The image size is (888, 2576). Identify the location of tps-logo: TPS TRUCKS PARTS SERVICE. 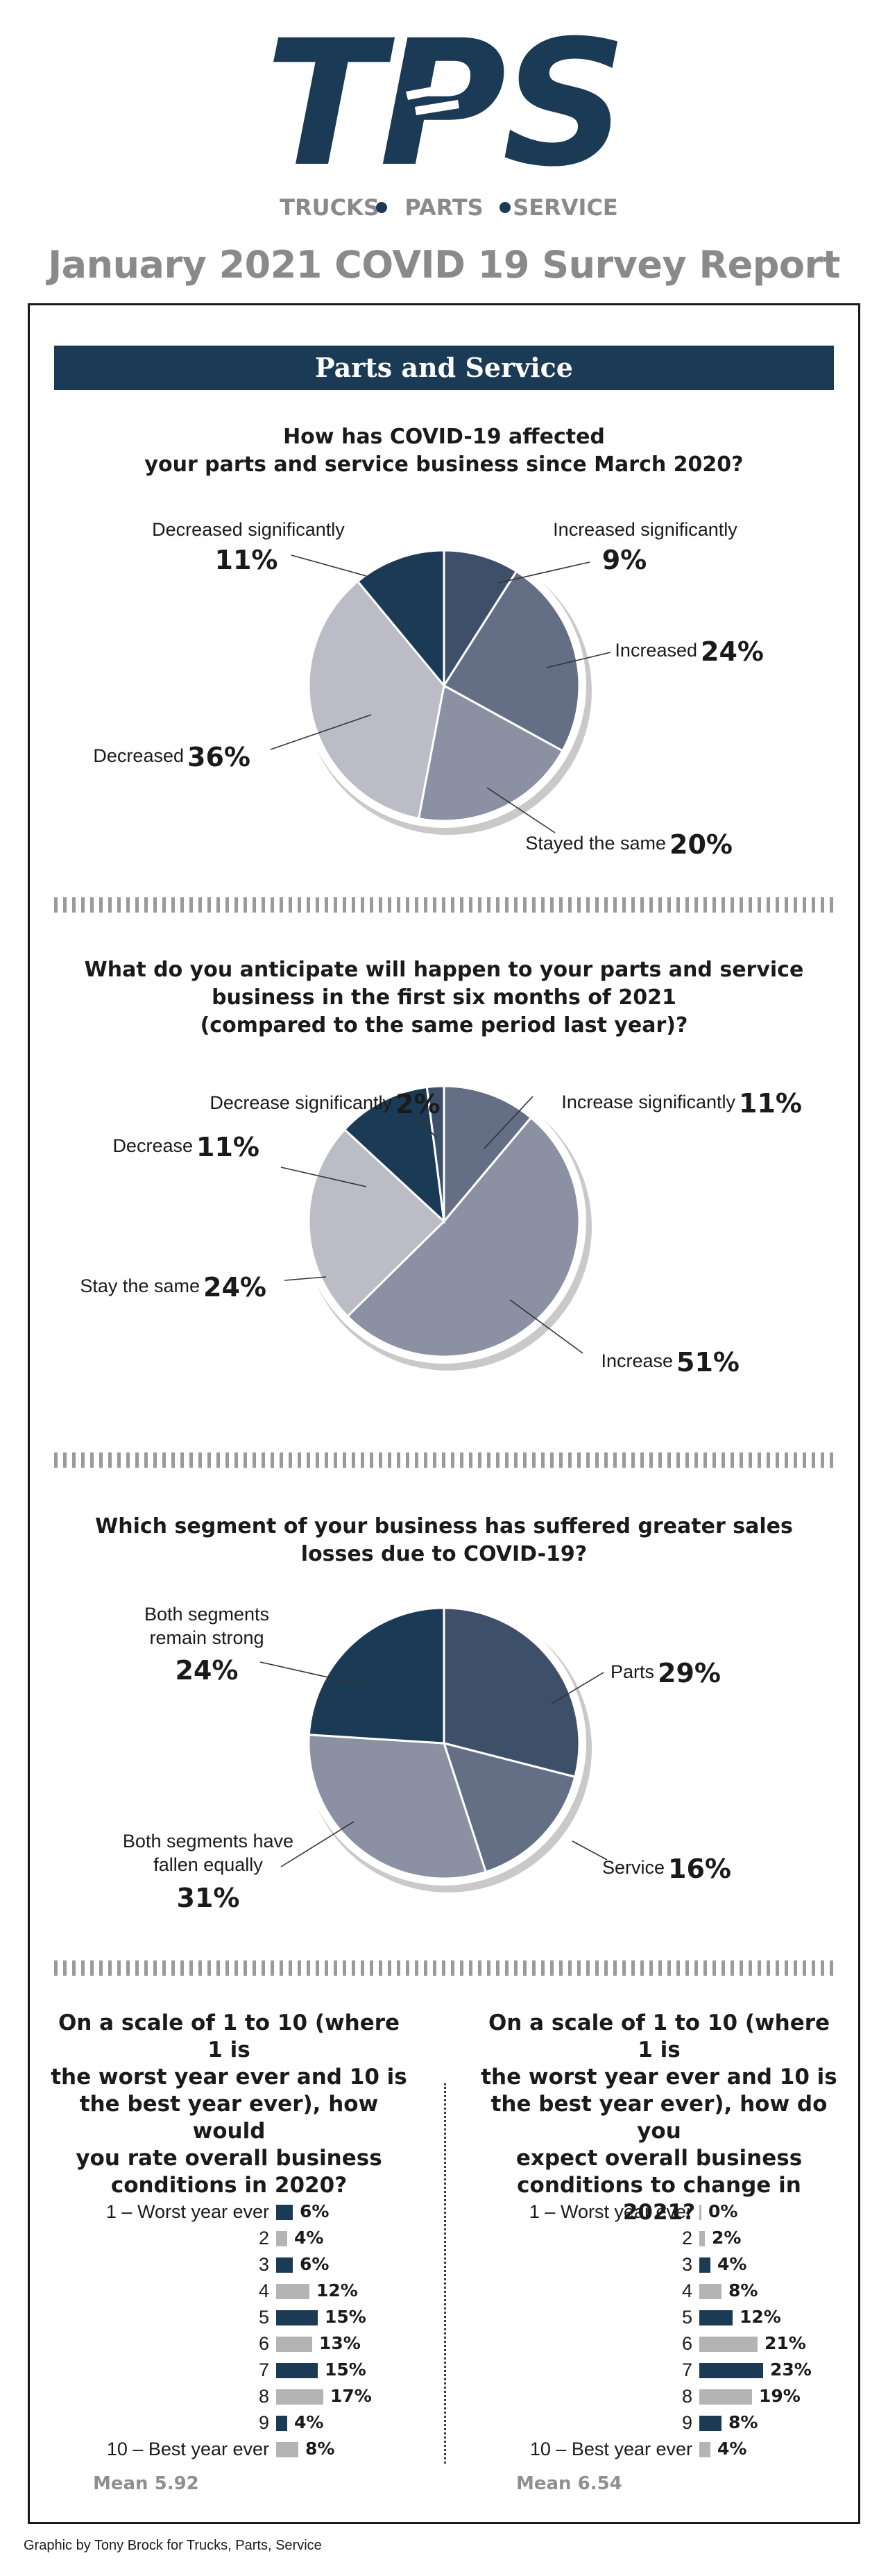
(446, 125).